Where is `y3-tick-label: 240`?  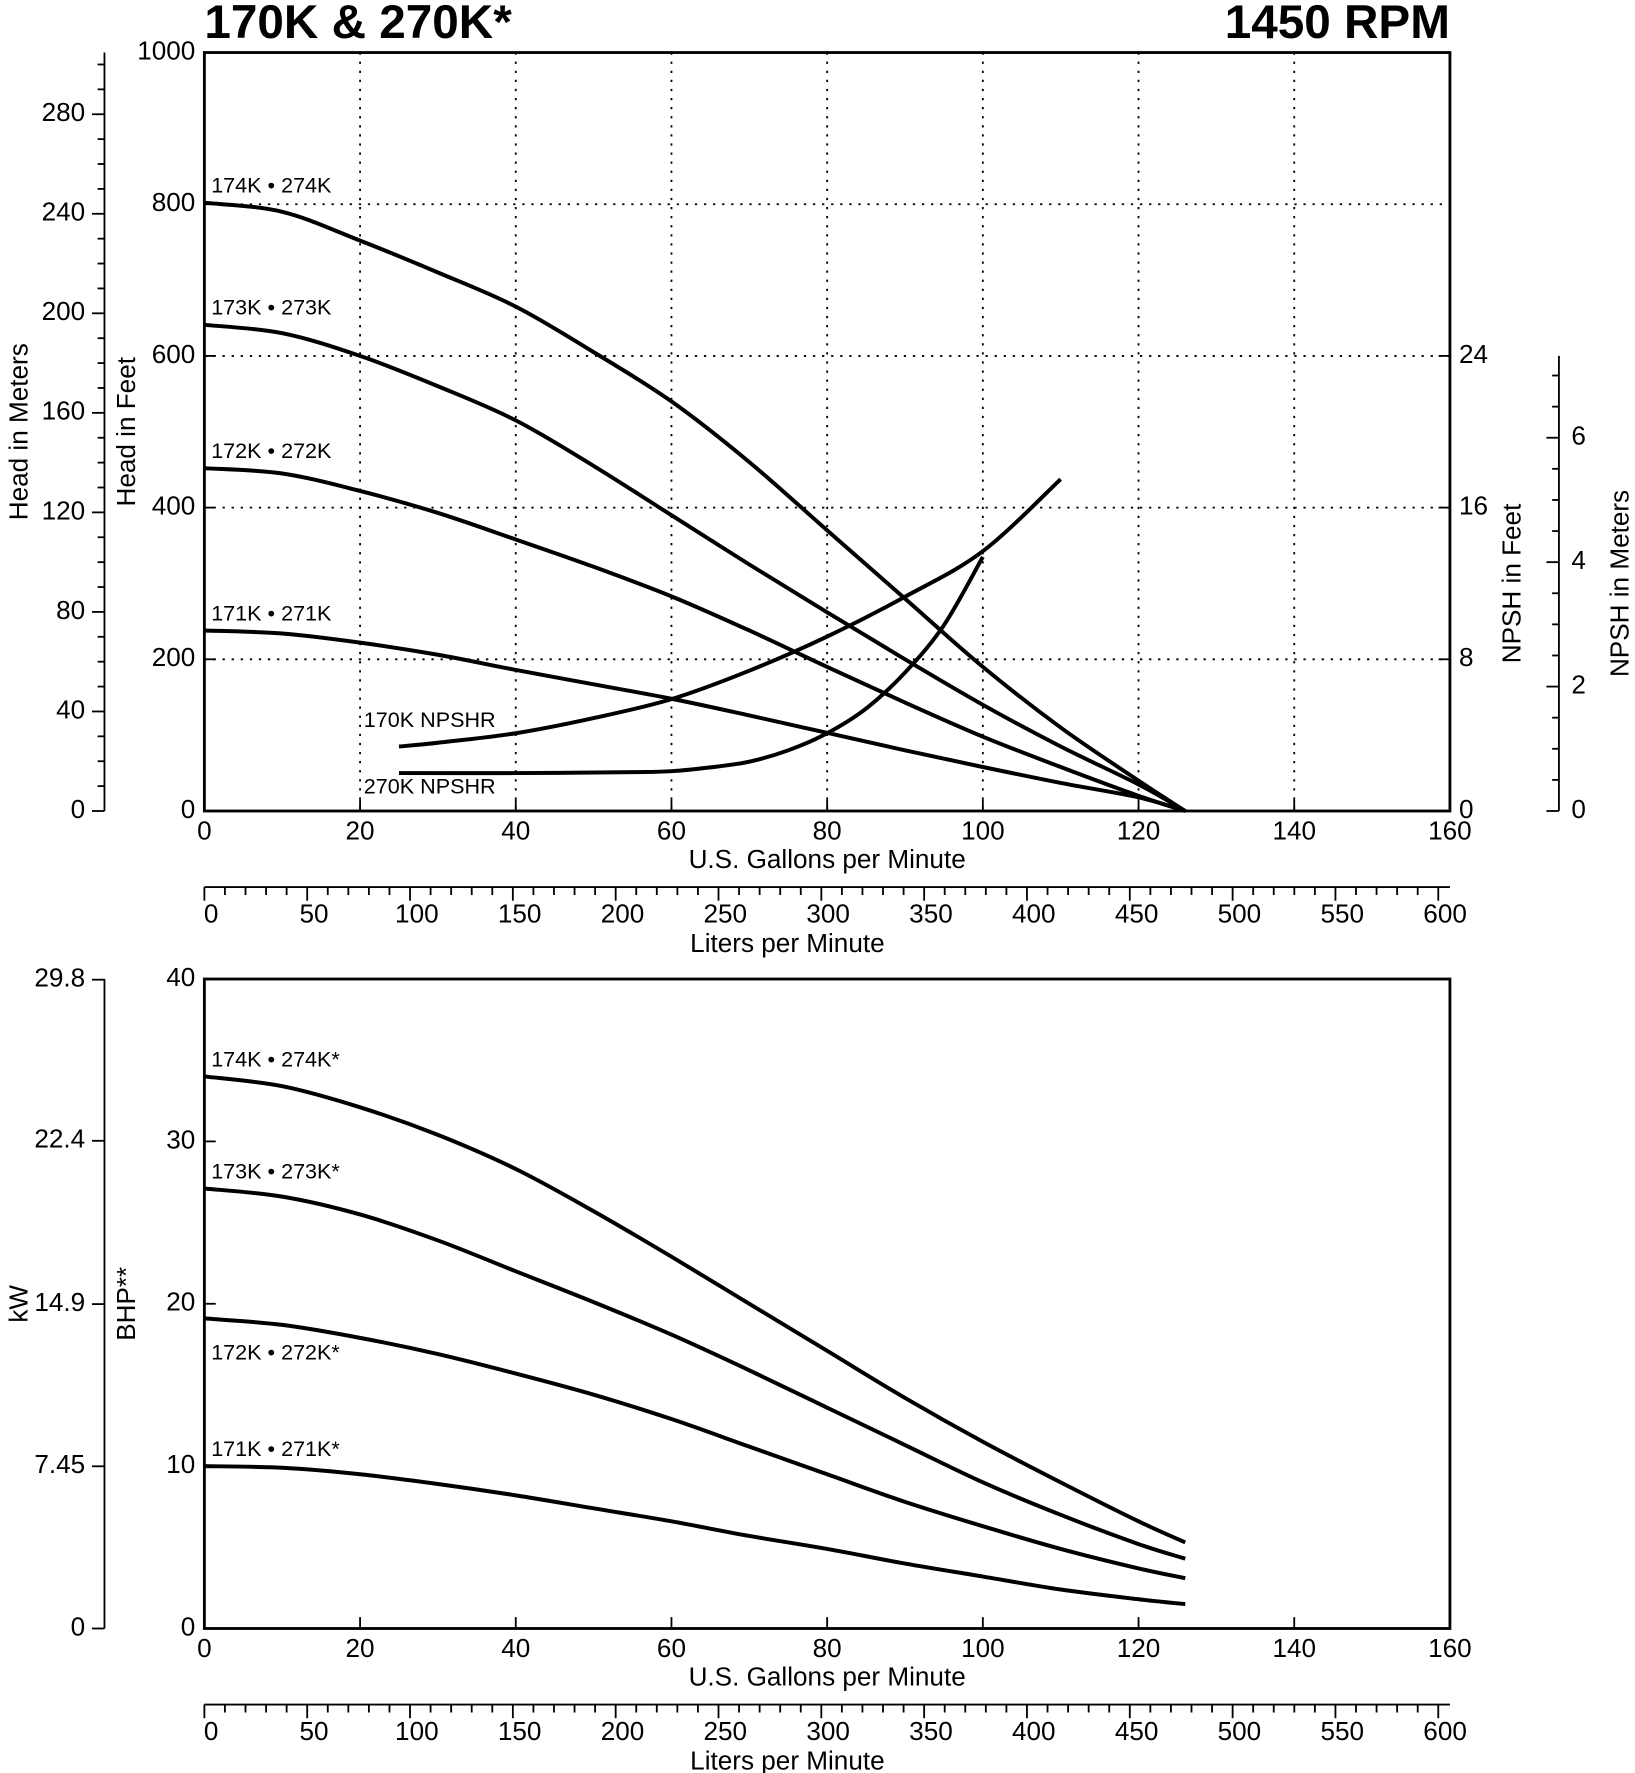 y3-tick-label: 240 is located at coordinates (64, 212).